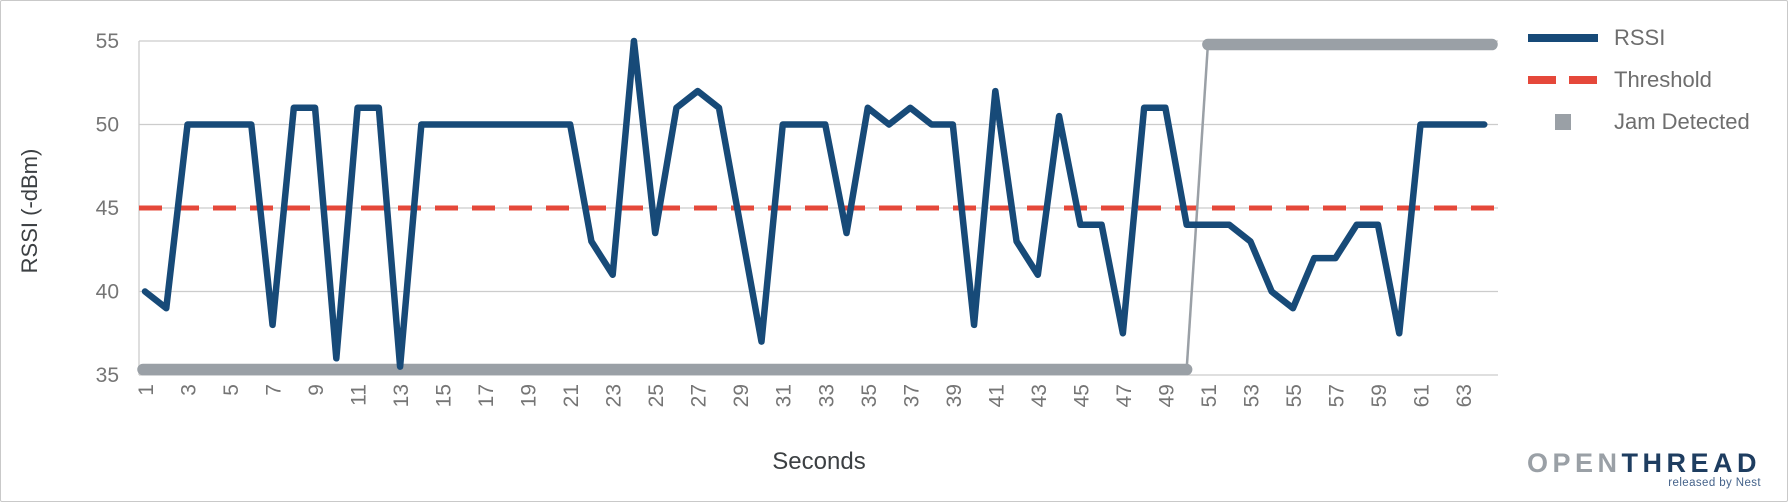 This screenshot has height=502, width=1788. I want to click on svg-text: 57, so click(1336, 395).